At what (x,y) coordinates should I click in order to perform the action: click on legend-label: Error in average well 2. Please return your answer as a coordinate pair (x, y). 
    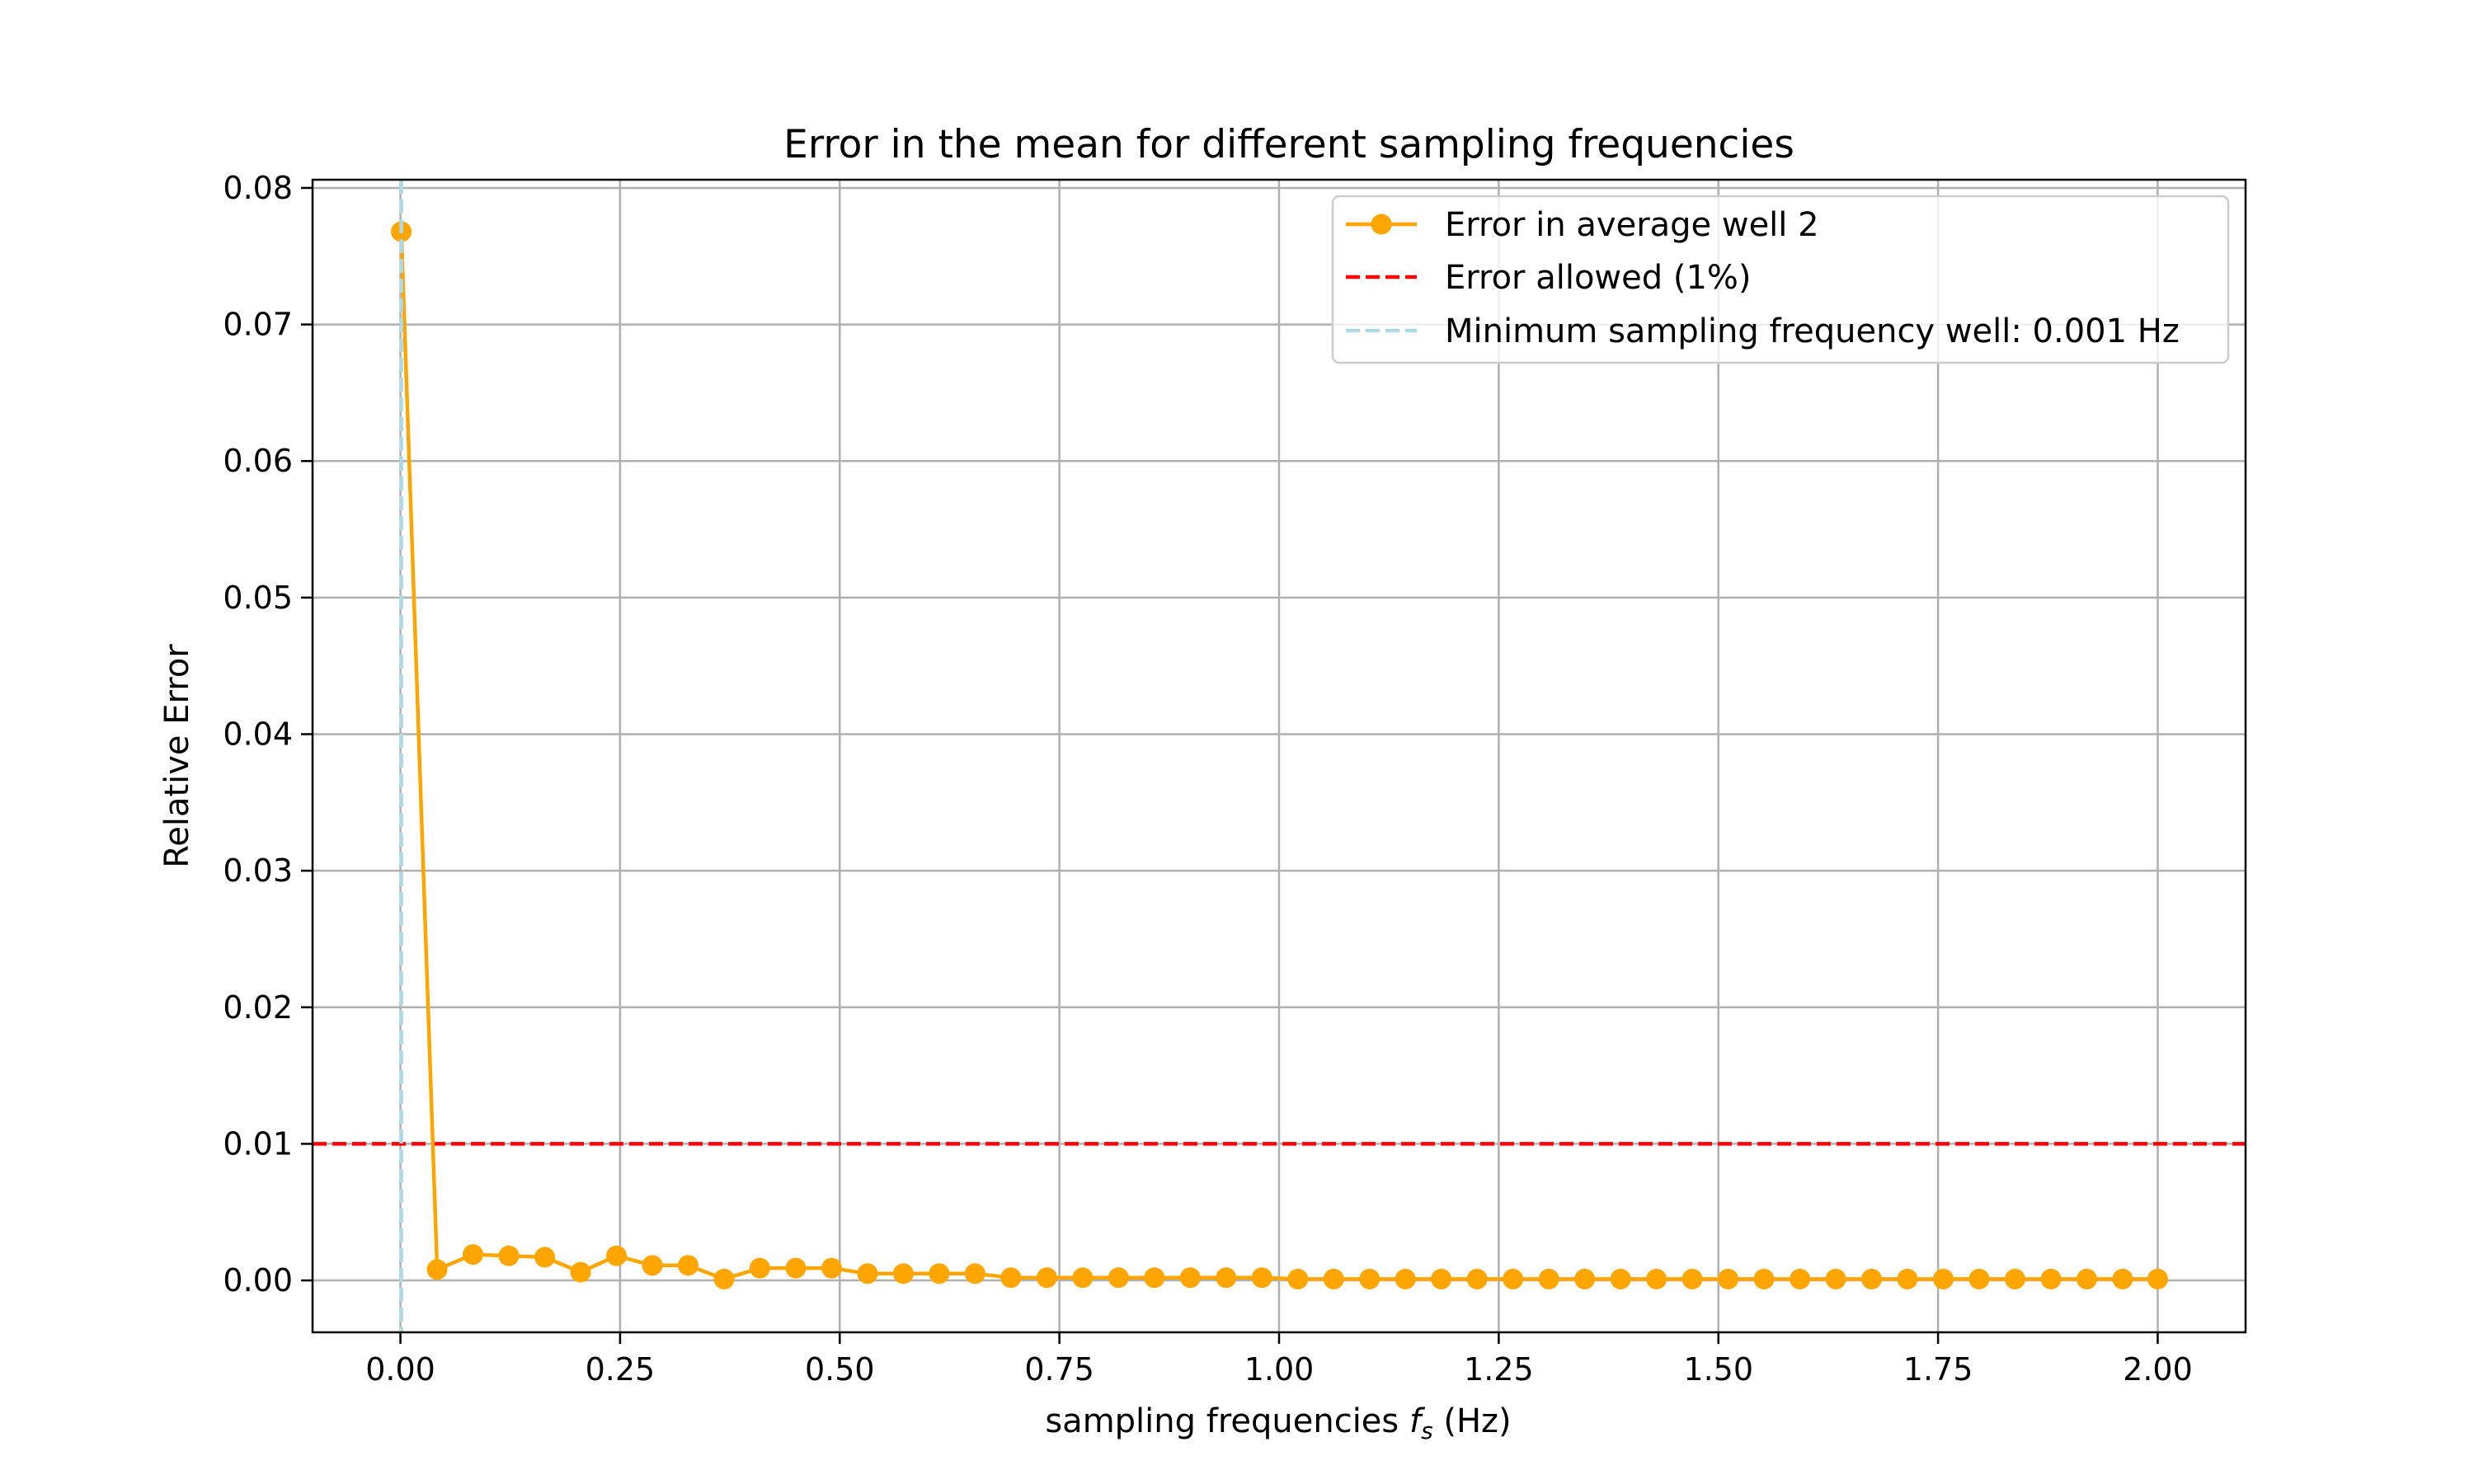
    Looking at the image, I should click on (1632, 225).